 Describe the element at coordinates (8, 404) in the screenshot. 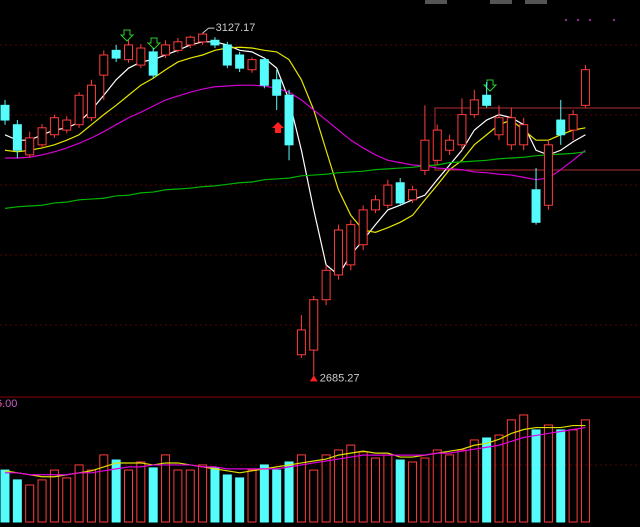

I see `volume-tick-label: 6.00` at that location.